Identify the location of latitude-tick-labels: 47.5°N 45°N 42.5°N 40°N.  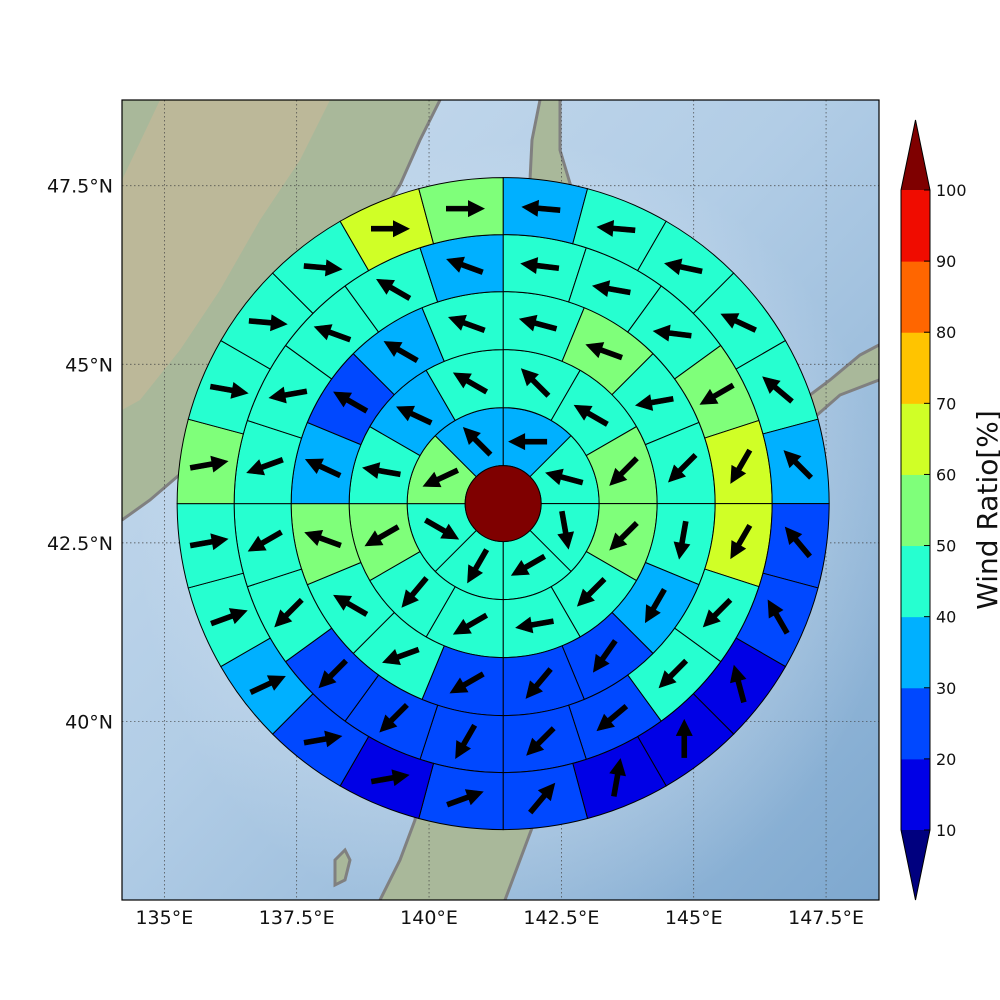
(80, 455).